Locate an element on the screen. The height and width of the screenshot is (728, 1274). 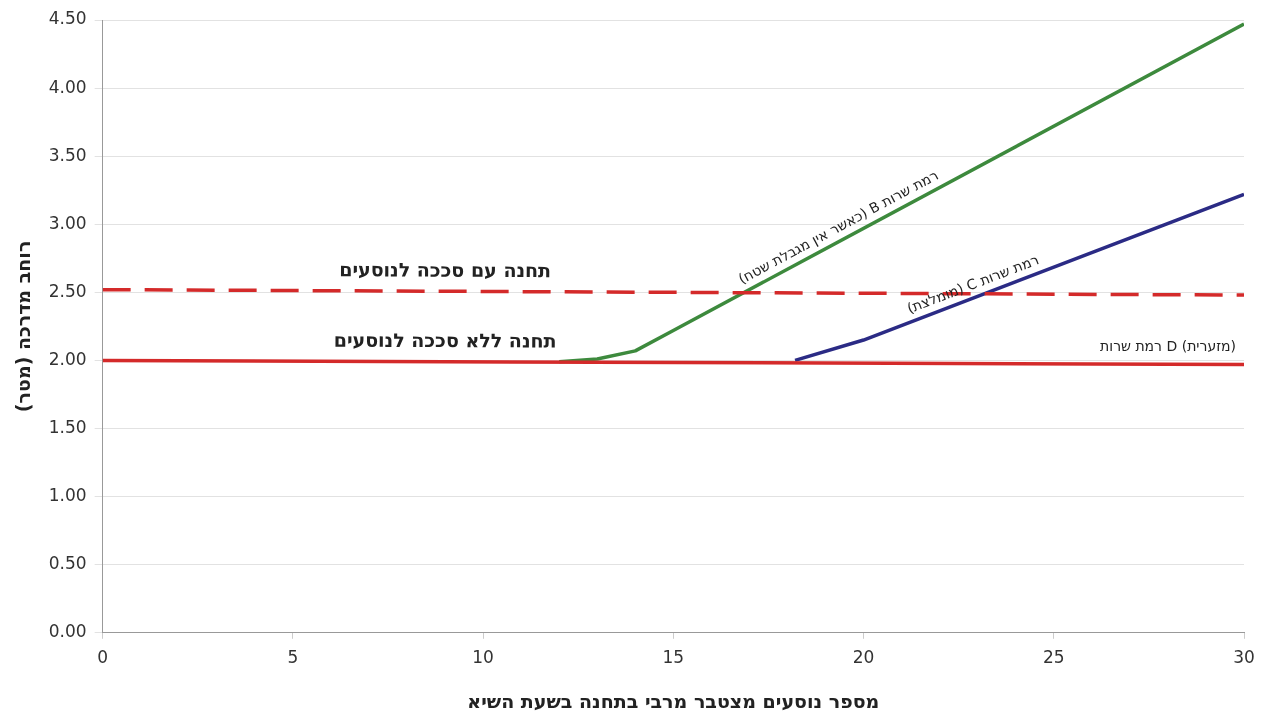
x-tick-label: 15 is located at coordinates (673, 657).